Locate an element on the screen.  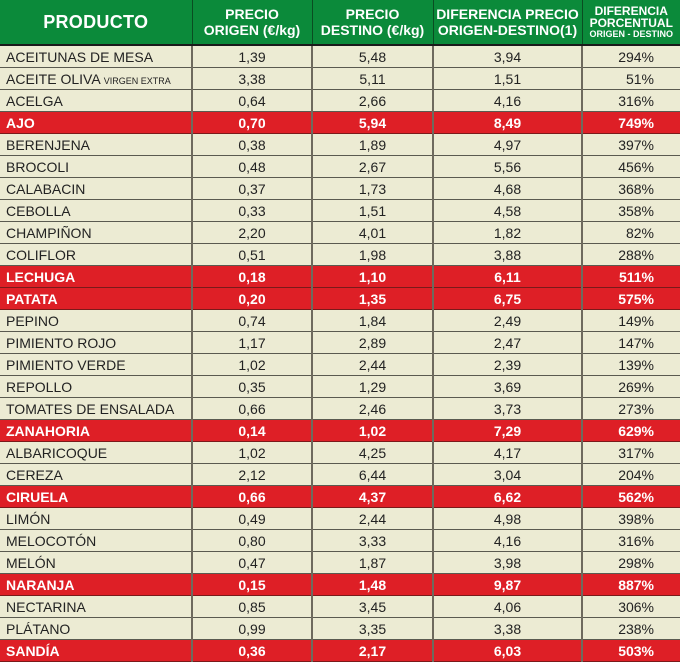
destination-price: 1,73 is located at coordinates (373, 188).